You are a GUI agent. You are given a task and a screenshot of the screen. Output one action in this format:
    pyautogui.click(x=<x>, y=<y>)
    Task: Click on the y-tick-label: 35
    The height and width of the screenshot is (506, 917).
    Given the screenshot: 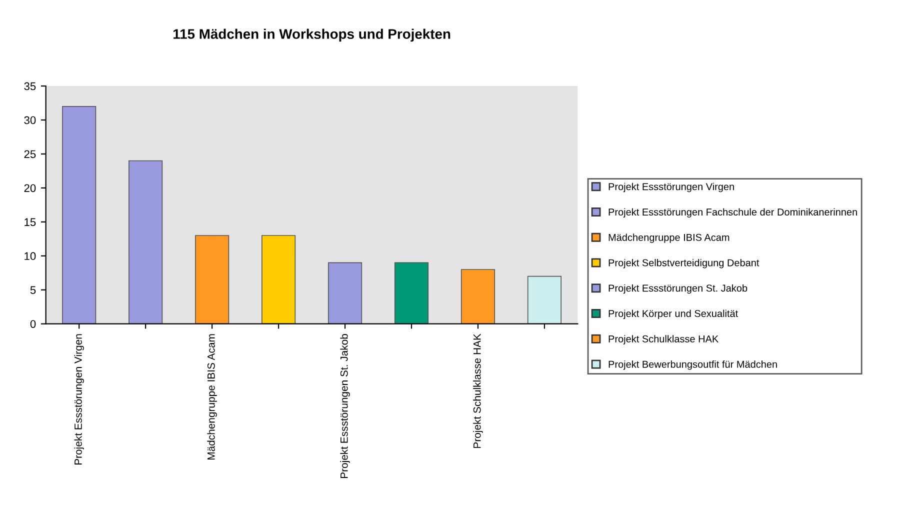 What is the action you would take?
    pyautogui.click(x=30, y=86)
    